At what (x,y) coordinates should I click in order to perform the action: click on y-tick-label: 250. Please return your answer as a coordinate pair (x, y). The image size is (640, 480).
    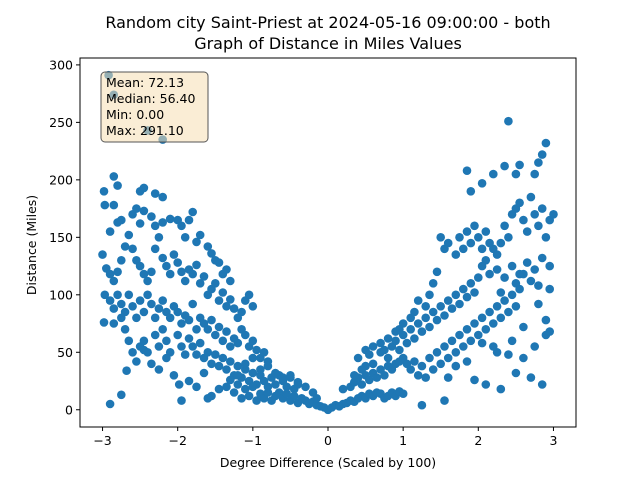
    Looking at the image, I should click on (61, 122).